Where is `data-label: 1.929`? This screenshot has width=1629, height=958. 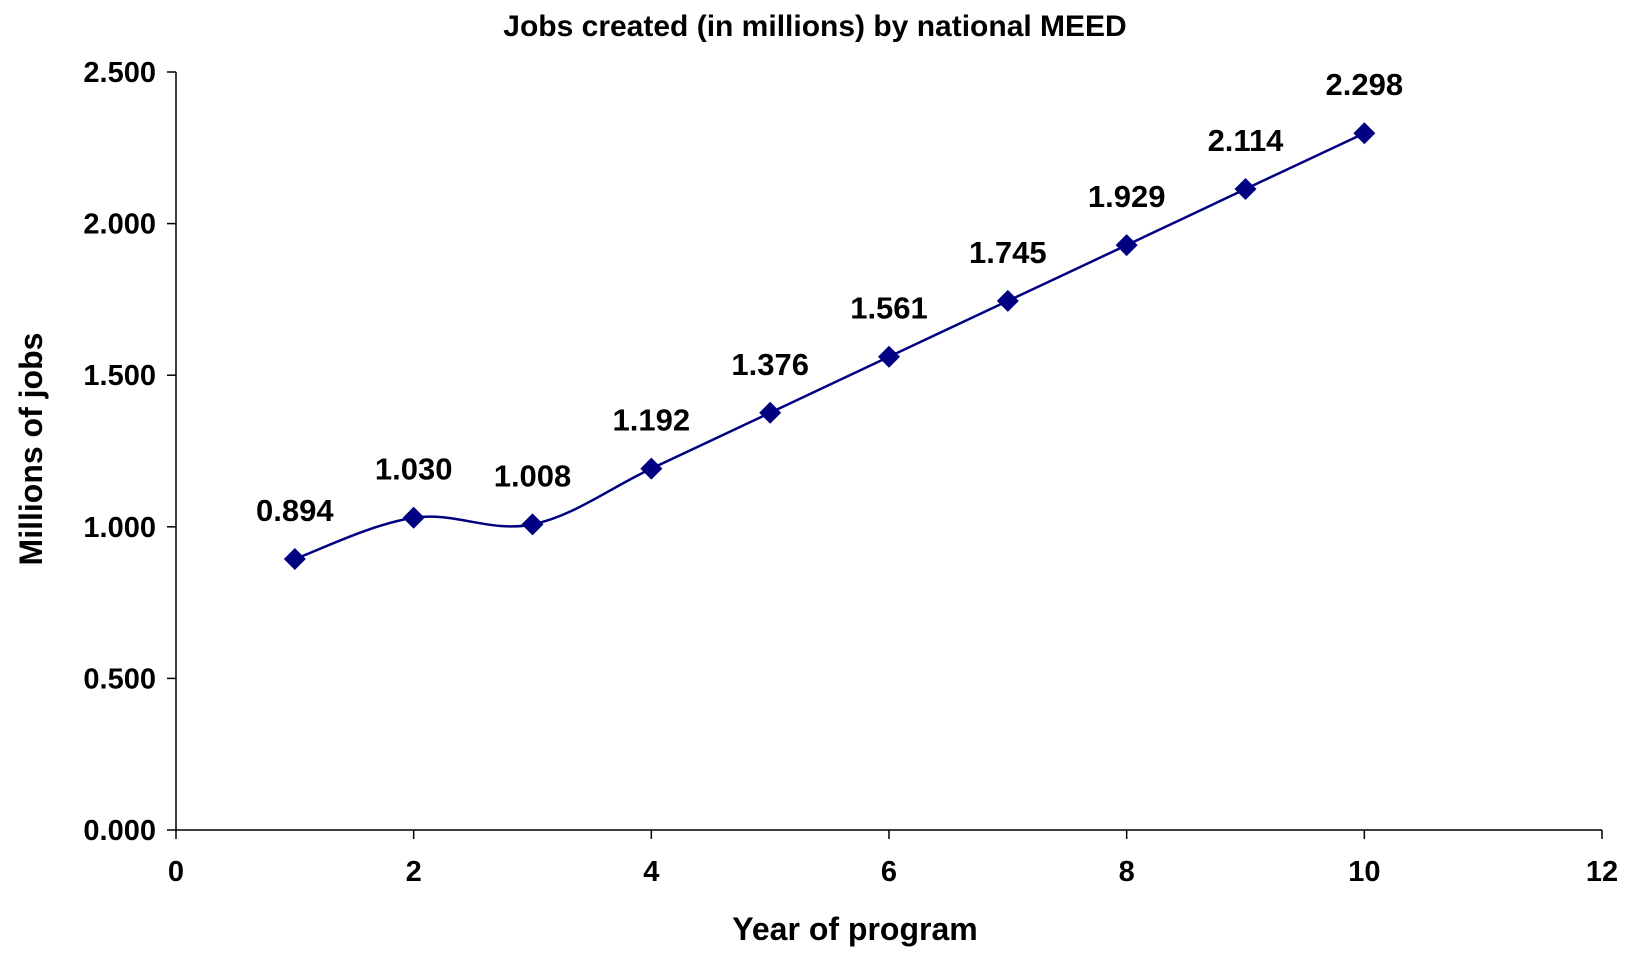
data-label: 1.929 is located at coordinates (1127, 196).